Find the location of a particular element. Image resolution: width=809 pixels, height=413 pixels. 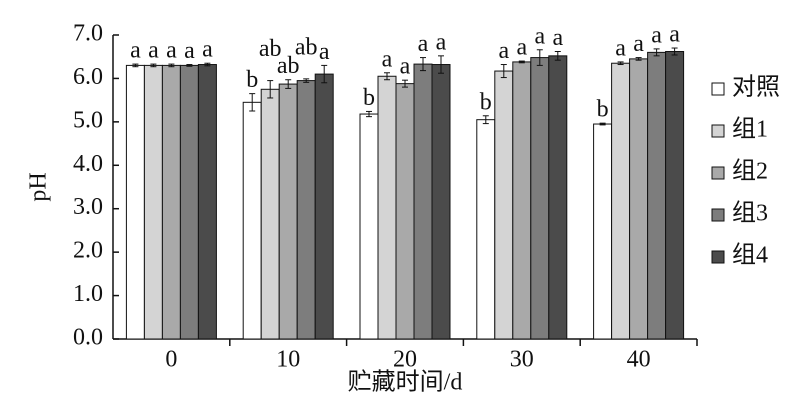

legend-label: 组1 is located at coordinates (750, 129).